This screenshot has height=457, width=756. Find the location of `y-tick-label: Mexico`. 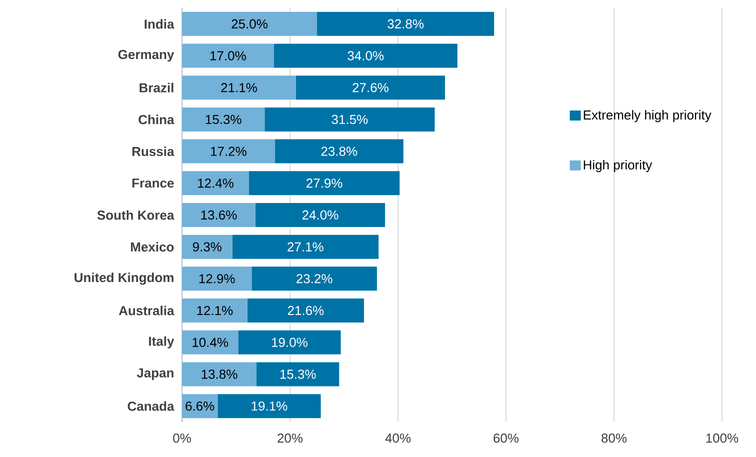

y-tick-label: Mexico is located at coordinates (152, 247).